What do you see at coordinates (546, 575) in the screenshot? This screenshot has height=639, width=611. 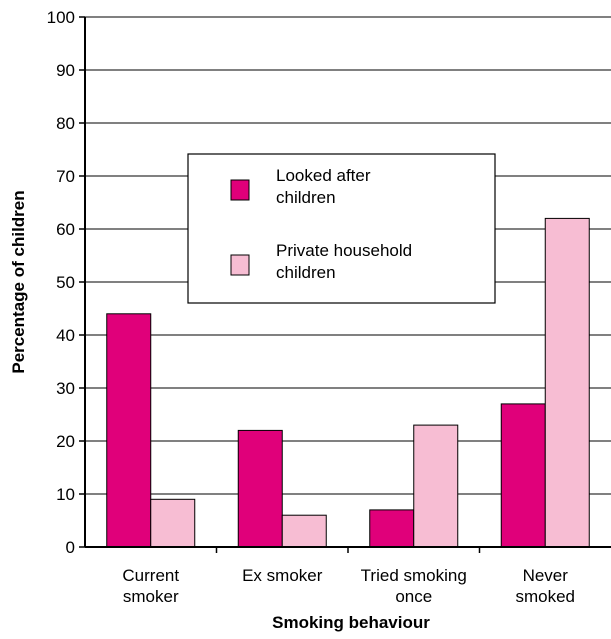 I see `x-tick-label: Never` at bounding box center [546, 575].